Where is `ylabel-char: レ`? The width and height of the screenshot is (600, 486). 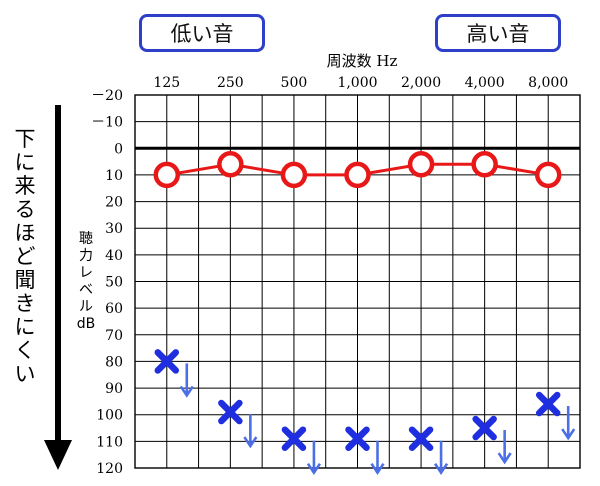
ylabel-char: レ is located at coordinates (86, 273).